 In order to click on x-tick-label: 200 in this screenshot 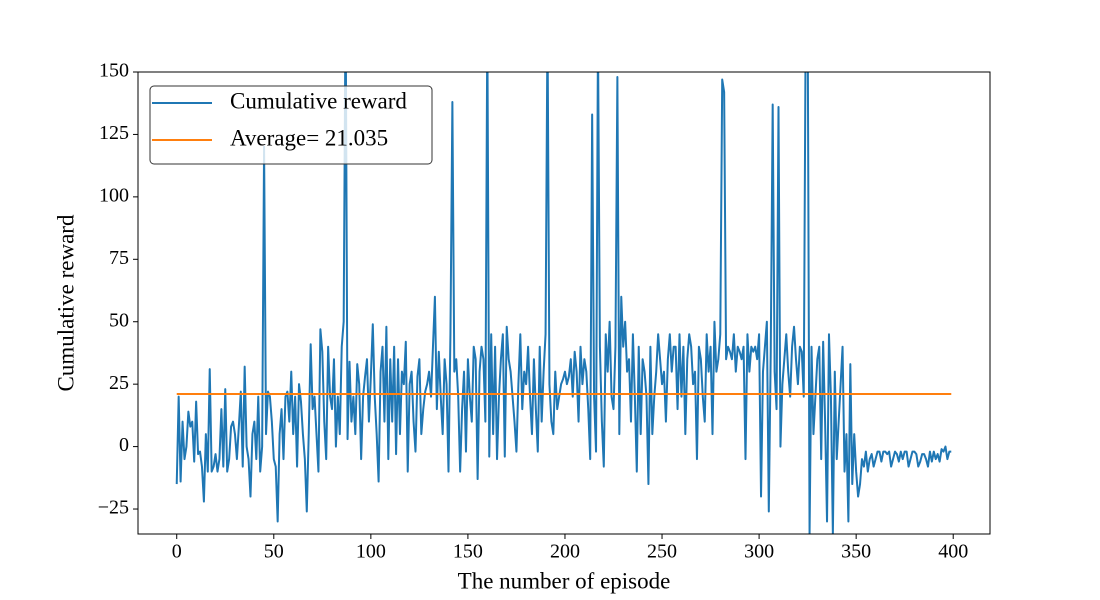, I will do `click(565, 552)`.